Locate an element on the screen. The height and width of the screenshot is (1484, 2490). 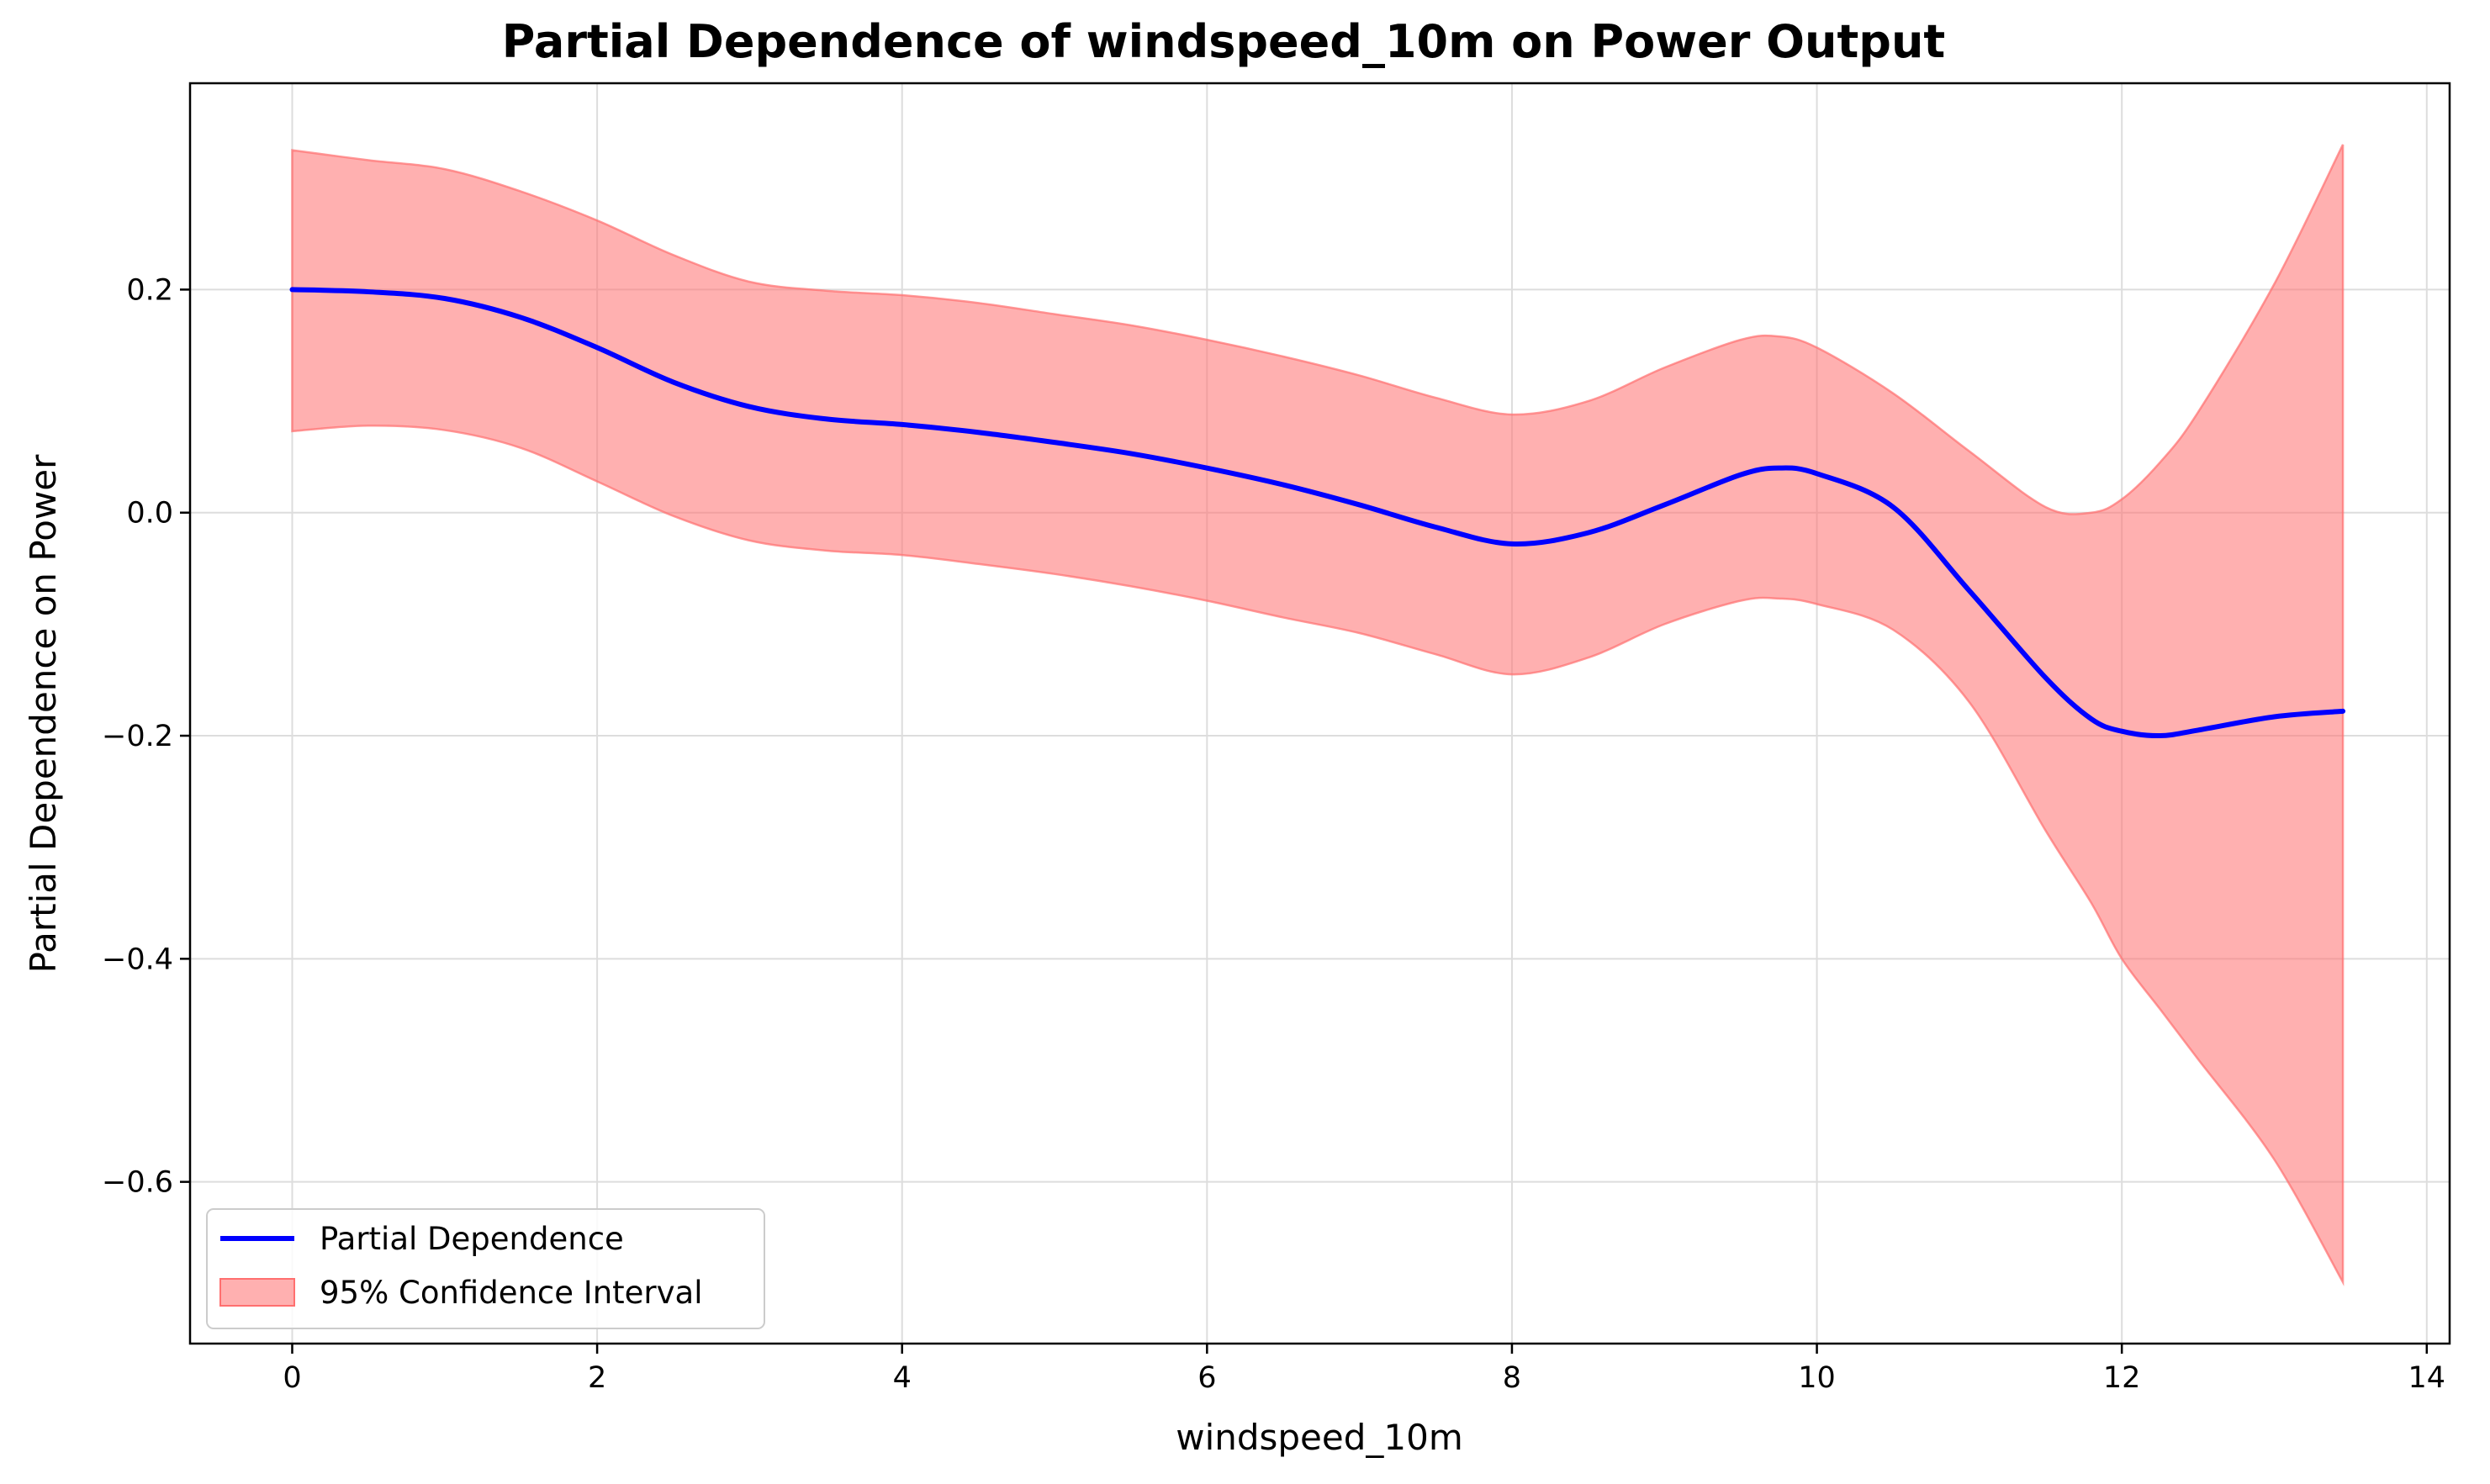
x-tick-label: 10 is located at coordinates (1817, 1378).